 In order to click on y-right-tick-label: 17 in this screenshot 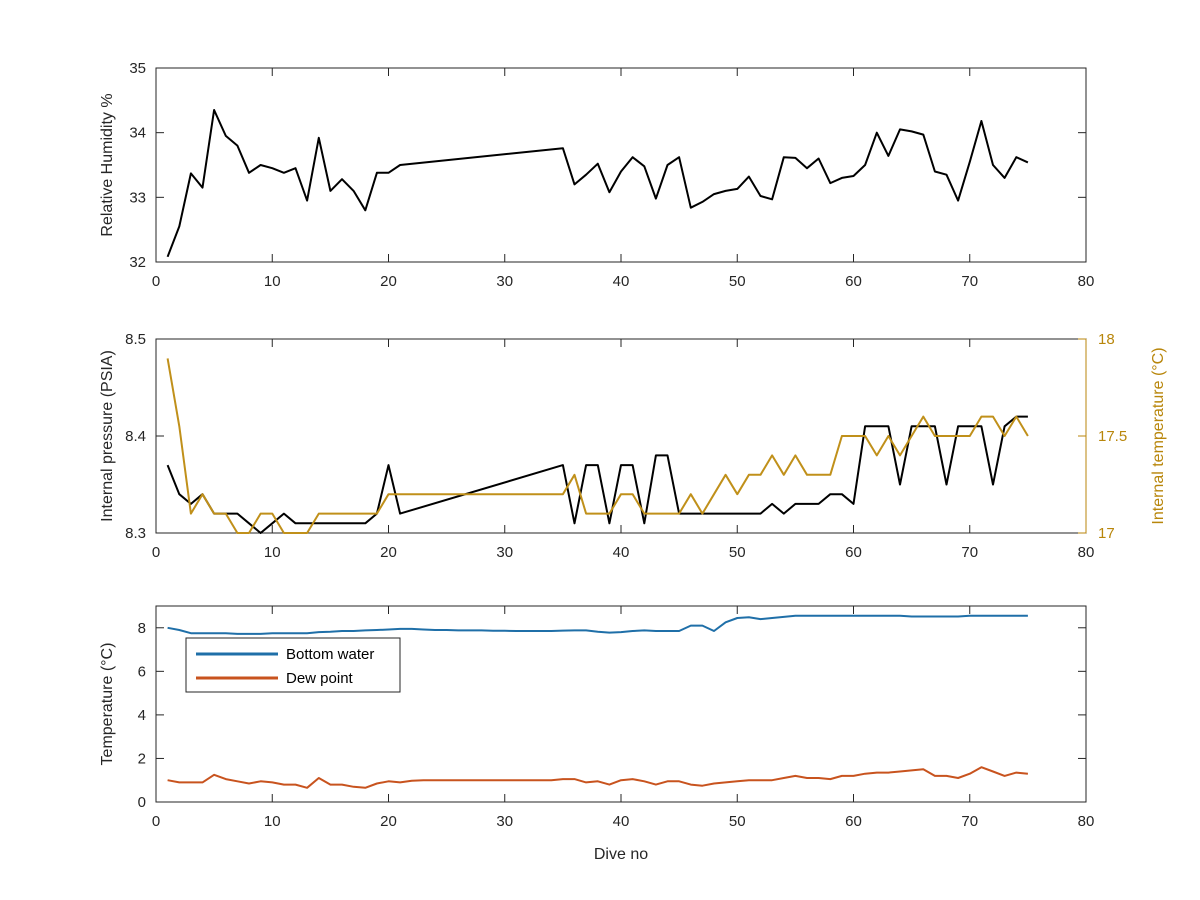, I will do `click(1106, 533)`.